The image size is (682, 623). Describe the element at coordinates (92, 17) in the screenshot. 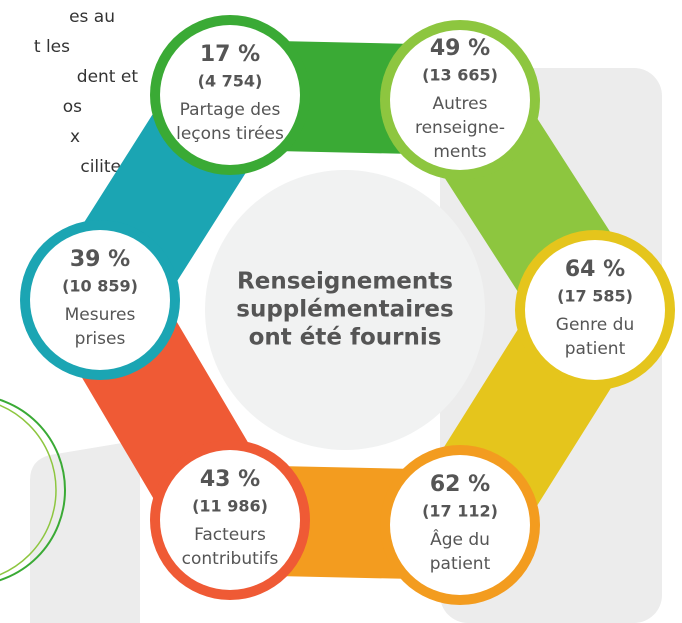

I see `side-text: es au` at that location.